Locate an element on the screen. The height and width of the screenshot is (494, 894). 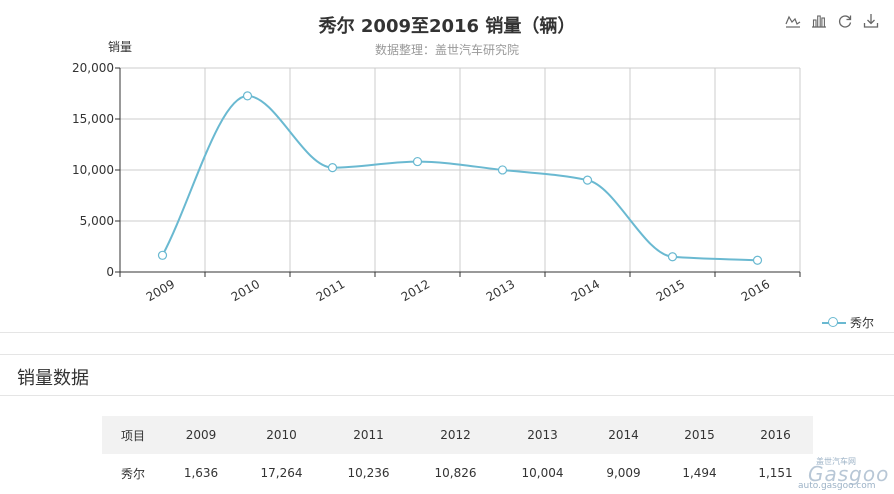
refresh-icon is located at coordinates (845, 21).